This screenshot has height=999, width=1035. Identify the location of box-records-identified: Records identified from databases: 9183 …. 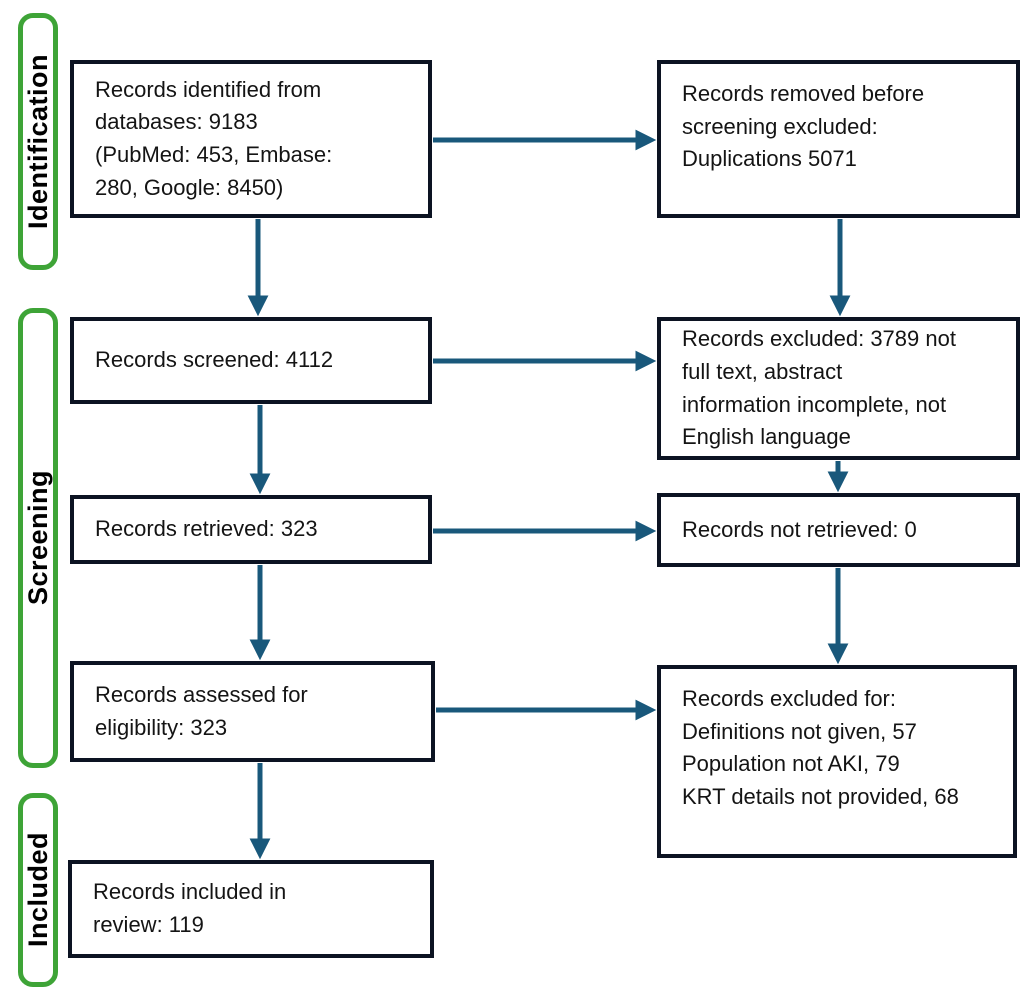
(251, 139).